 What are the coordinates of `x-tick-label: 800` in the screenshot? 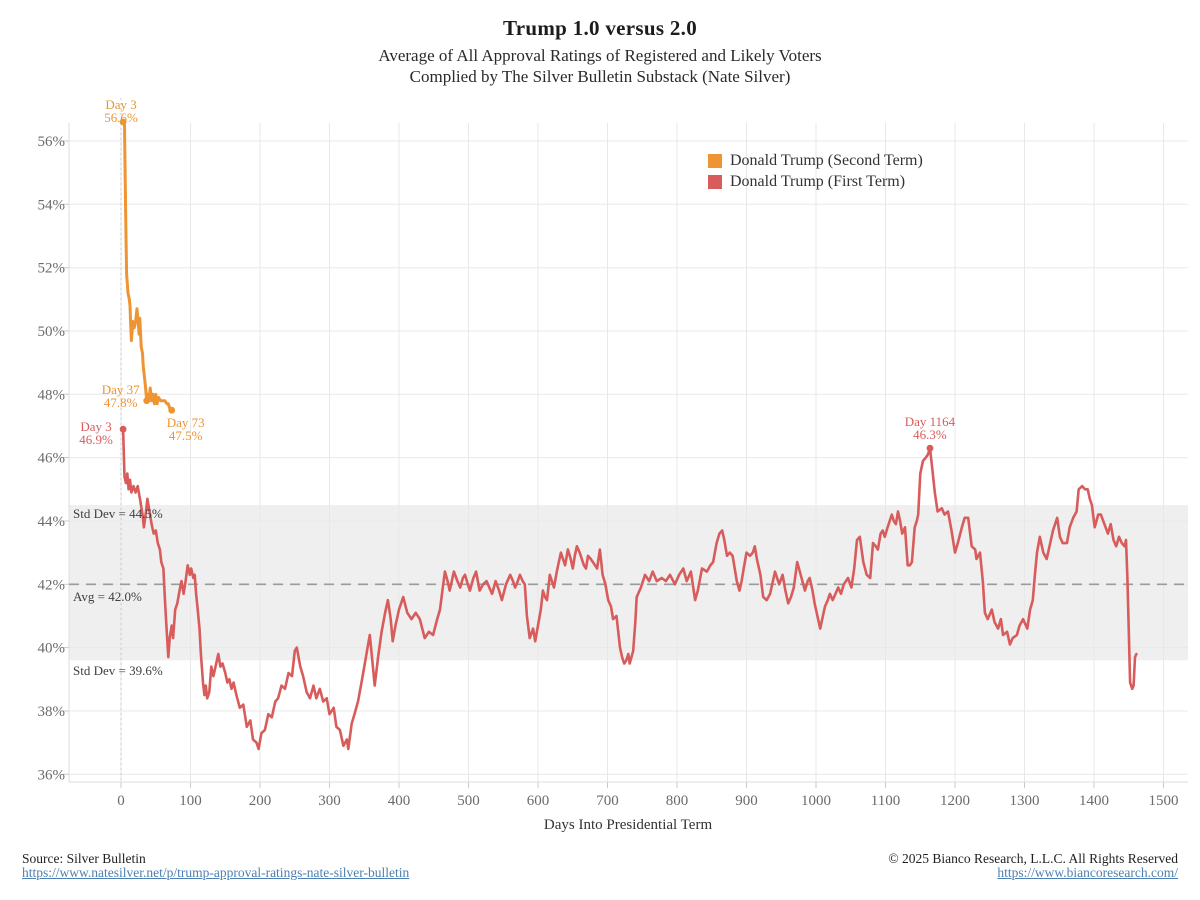 It's located at (677, 801).